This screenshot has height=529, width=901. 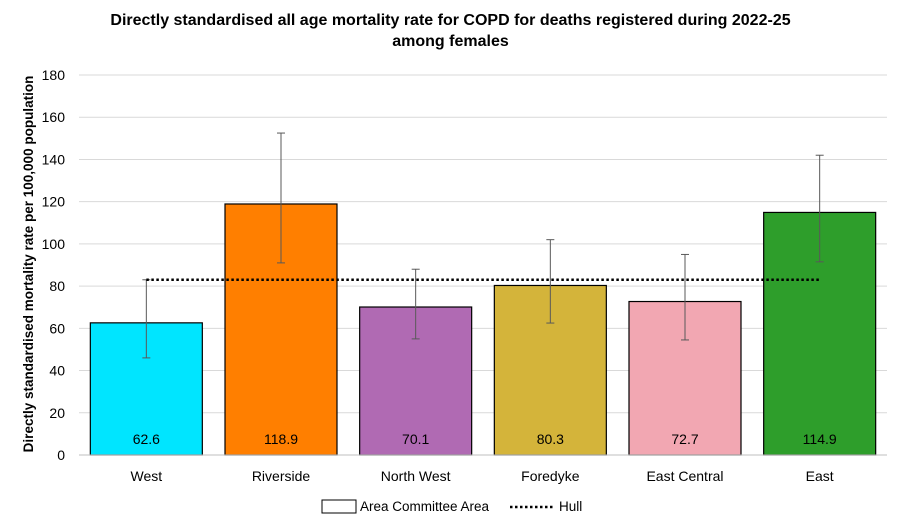 What do you see at coordinates (339, 506) in the screenshot?
I see `legend-swatch-area` at bounding box center [339, 506].